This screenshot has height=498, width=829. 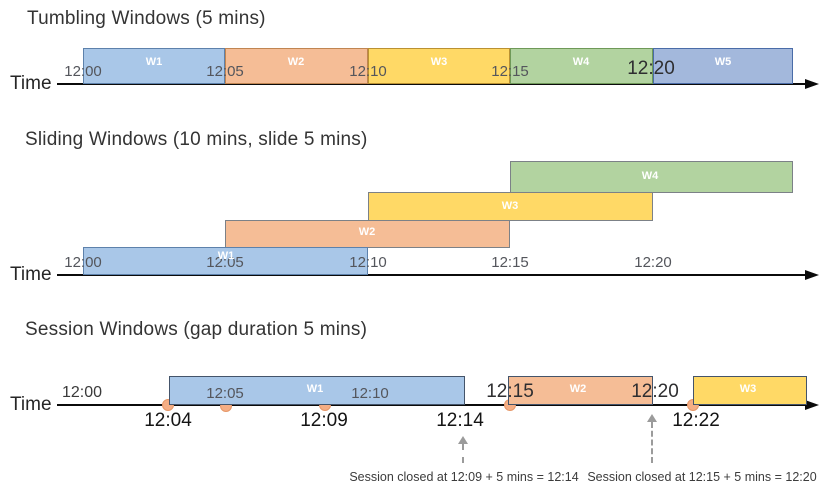 I want to click on session-window-w2-label: W2, so click(x=578, y=389).